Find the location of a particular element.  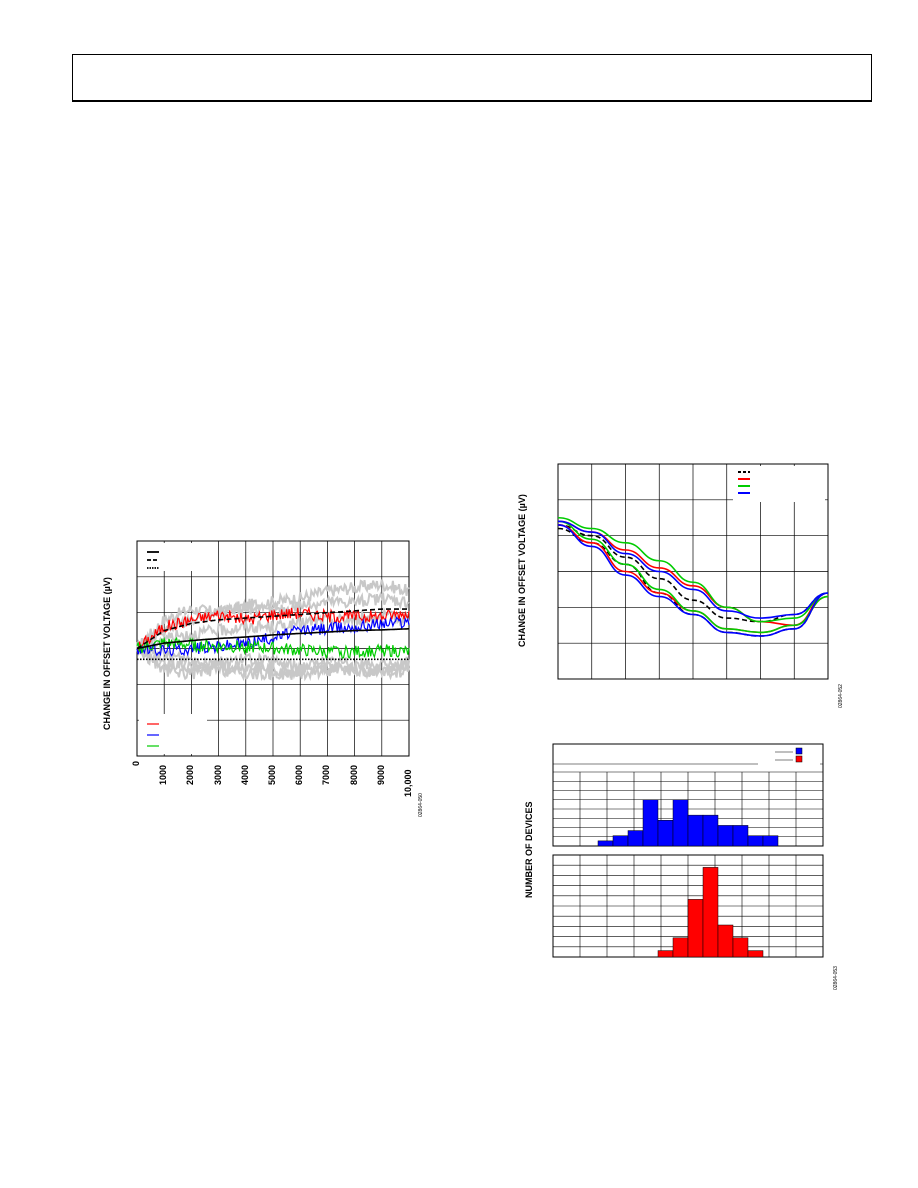

x-tick-label: 2000 is located at coordinates (190, 774).